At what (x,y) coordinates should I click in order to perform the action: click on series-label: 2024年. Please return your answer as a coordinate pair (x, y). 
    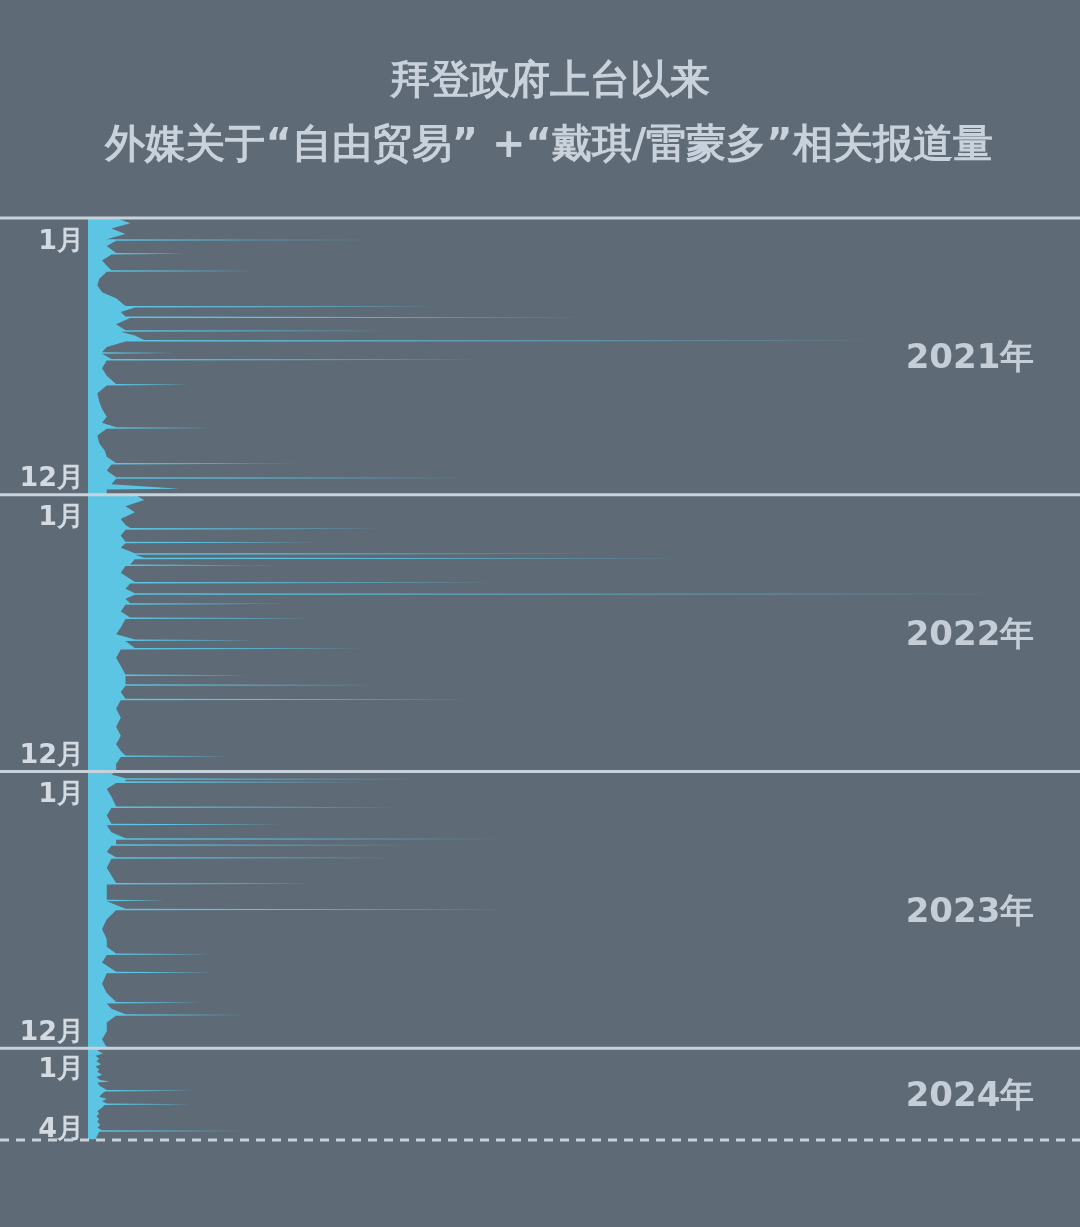
    Looking at the image, I should click on (970, 1093).